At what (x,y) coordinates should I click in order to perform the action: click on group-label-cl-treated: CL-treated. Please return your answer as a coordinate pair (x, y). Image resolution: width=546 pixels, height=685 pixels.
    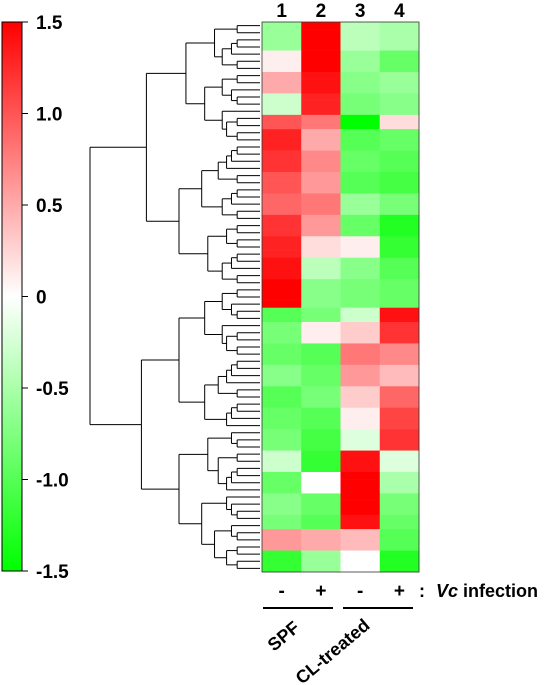
    Looking at the image, I should click on (333, 650).